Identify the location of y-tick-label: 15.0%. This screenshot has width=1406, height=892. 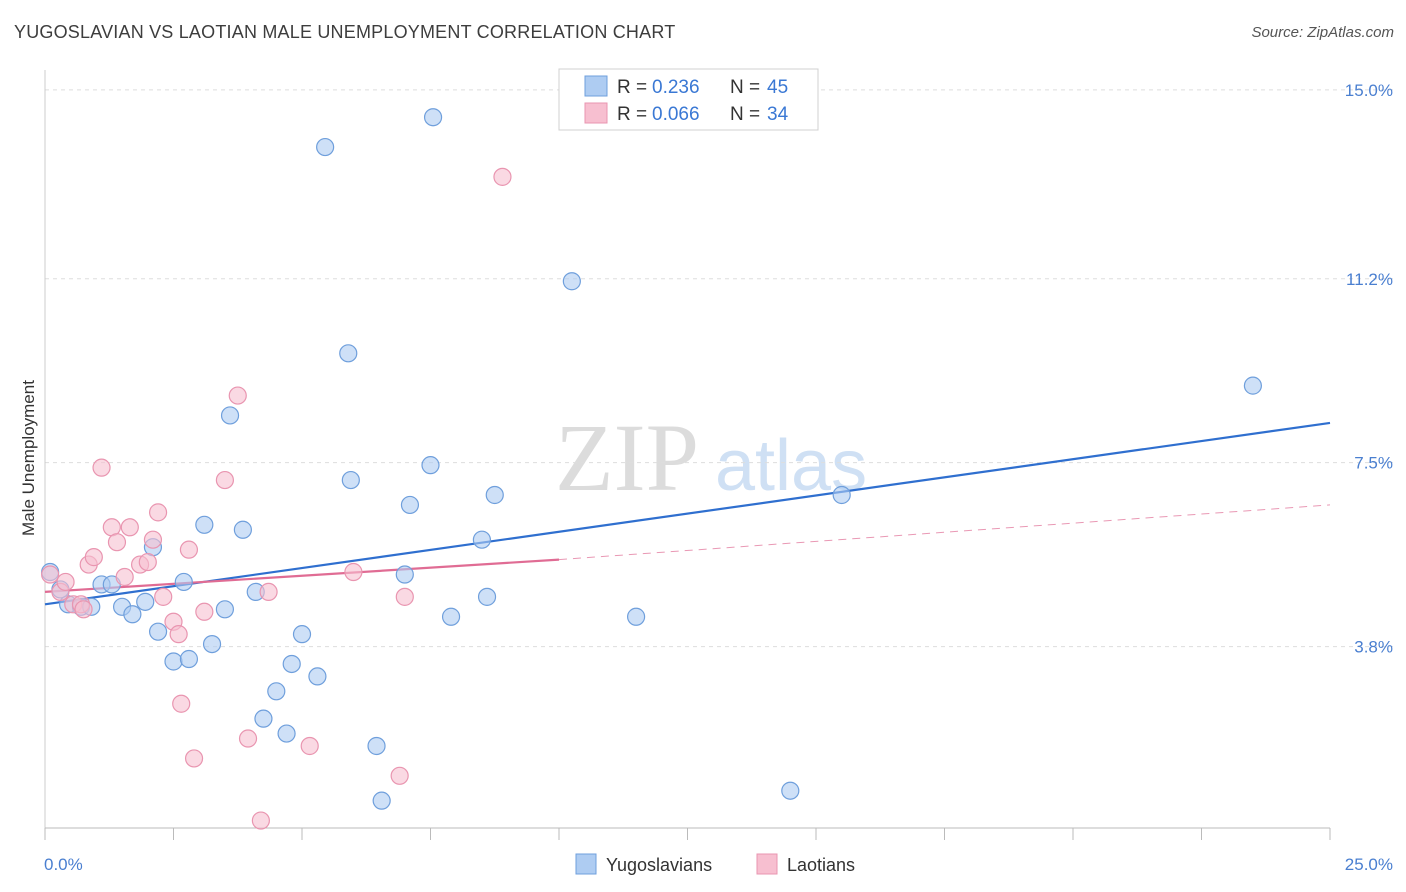
(1369, 90).